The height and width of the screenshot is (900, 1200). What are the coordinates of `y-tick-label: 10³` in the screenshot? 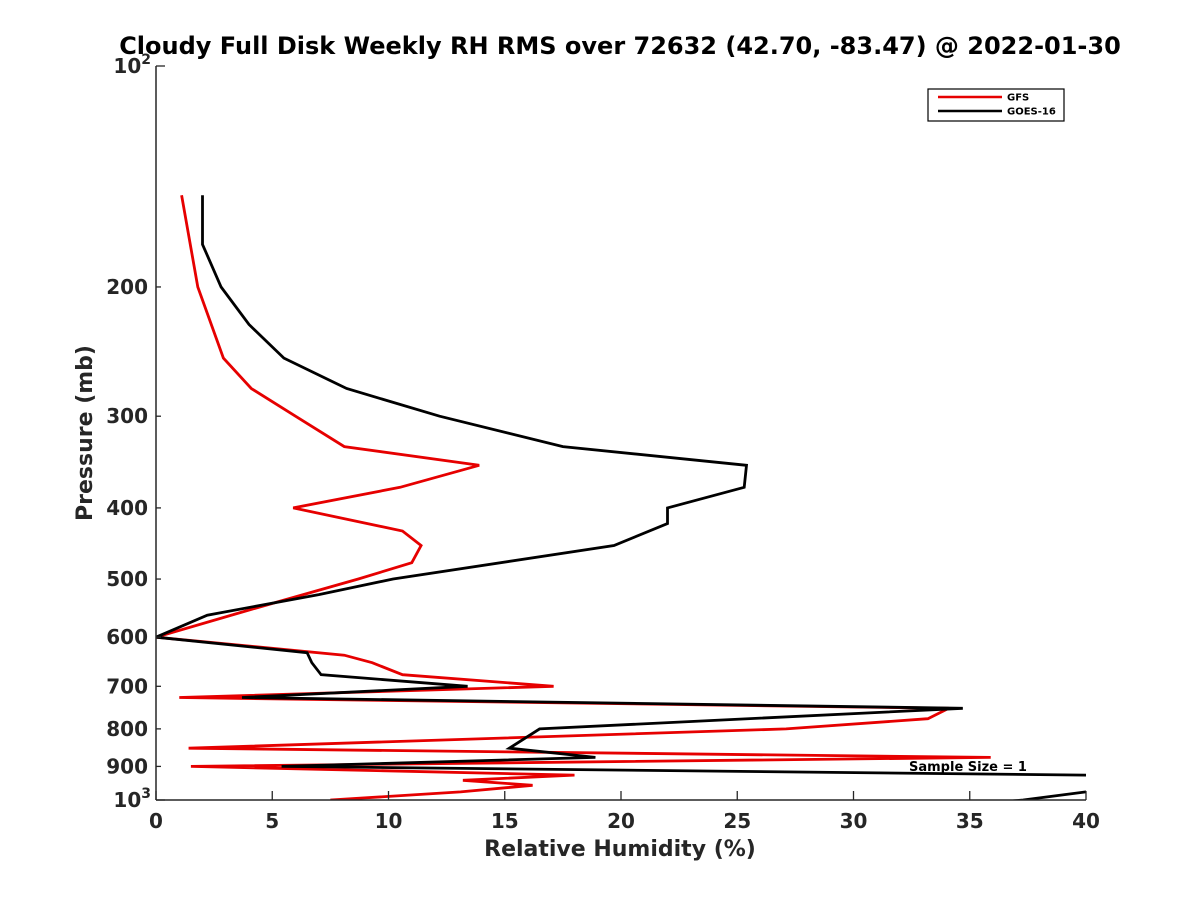 It's located at (132, 799).